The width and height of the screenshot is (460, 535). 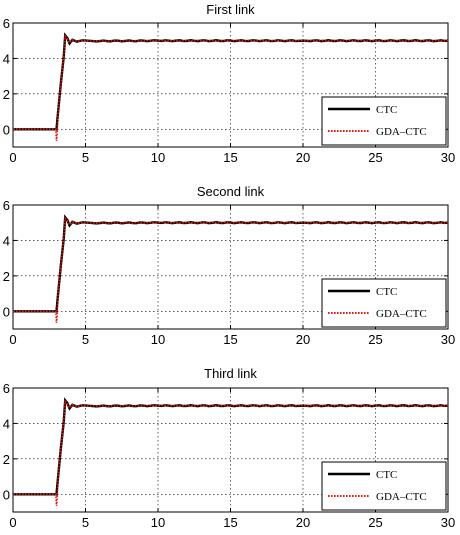 I want to click on chart-title: First link, so click(x=230, y=9).